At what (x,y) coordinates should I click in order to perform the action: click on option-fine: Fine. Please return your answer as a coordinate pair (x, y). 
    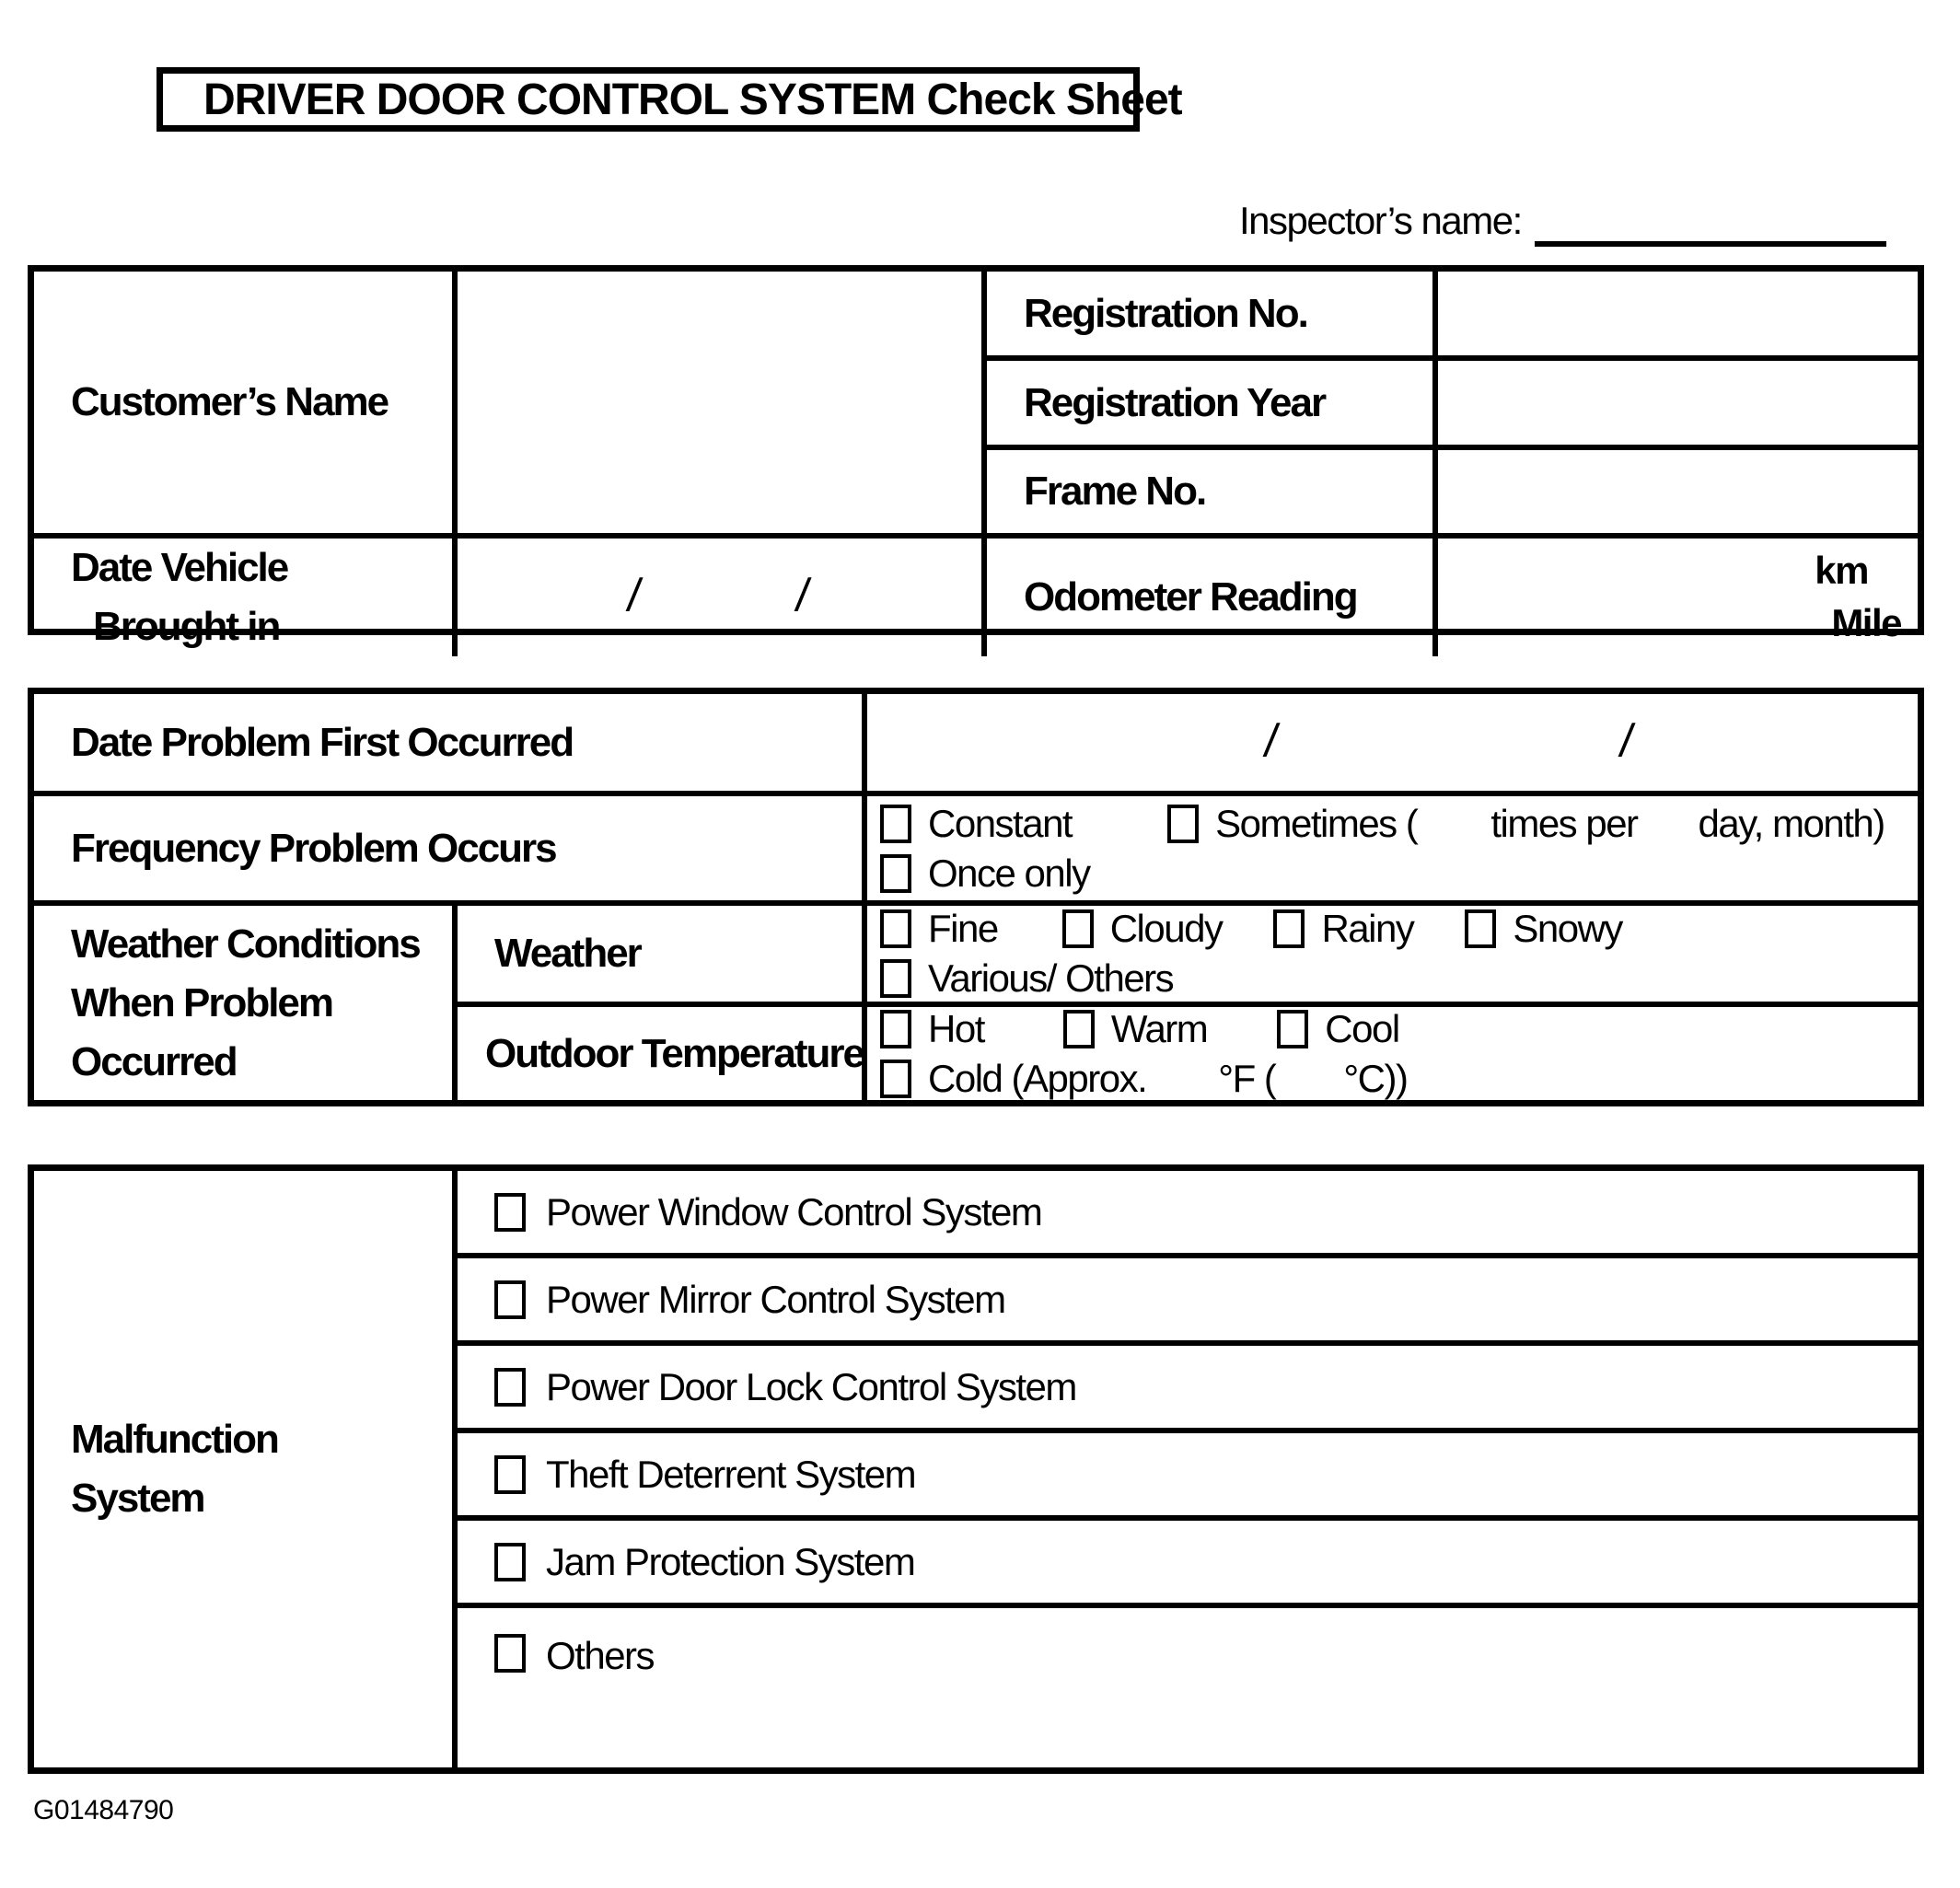
    Looking at the image, I should click on (939, 929).